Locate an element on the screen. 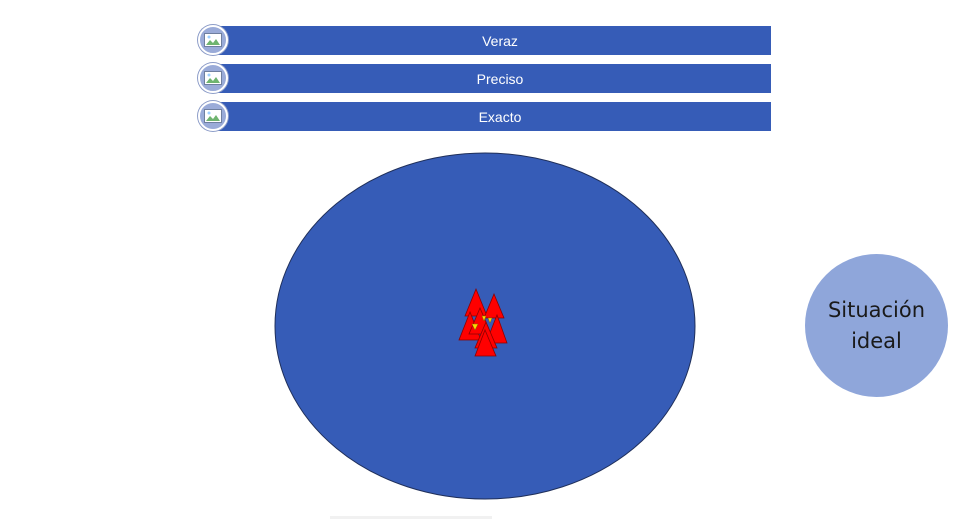  bar-exacto: Exacto is located at coordinates (492, 116).